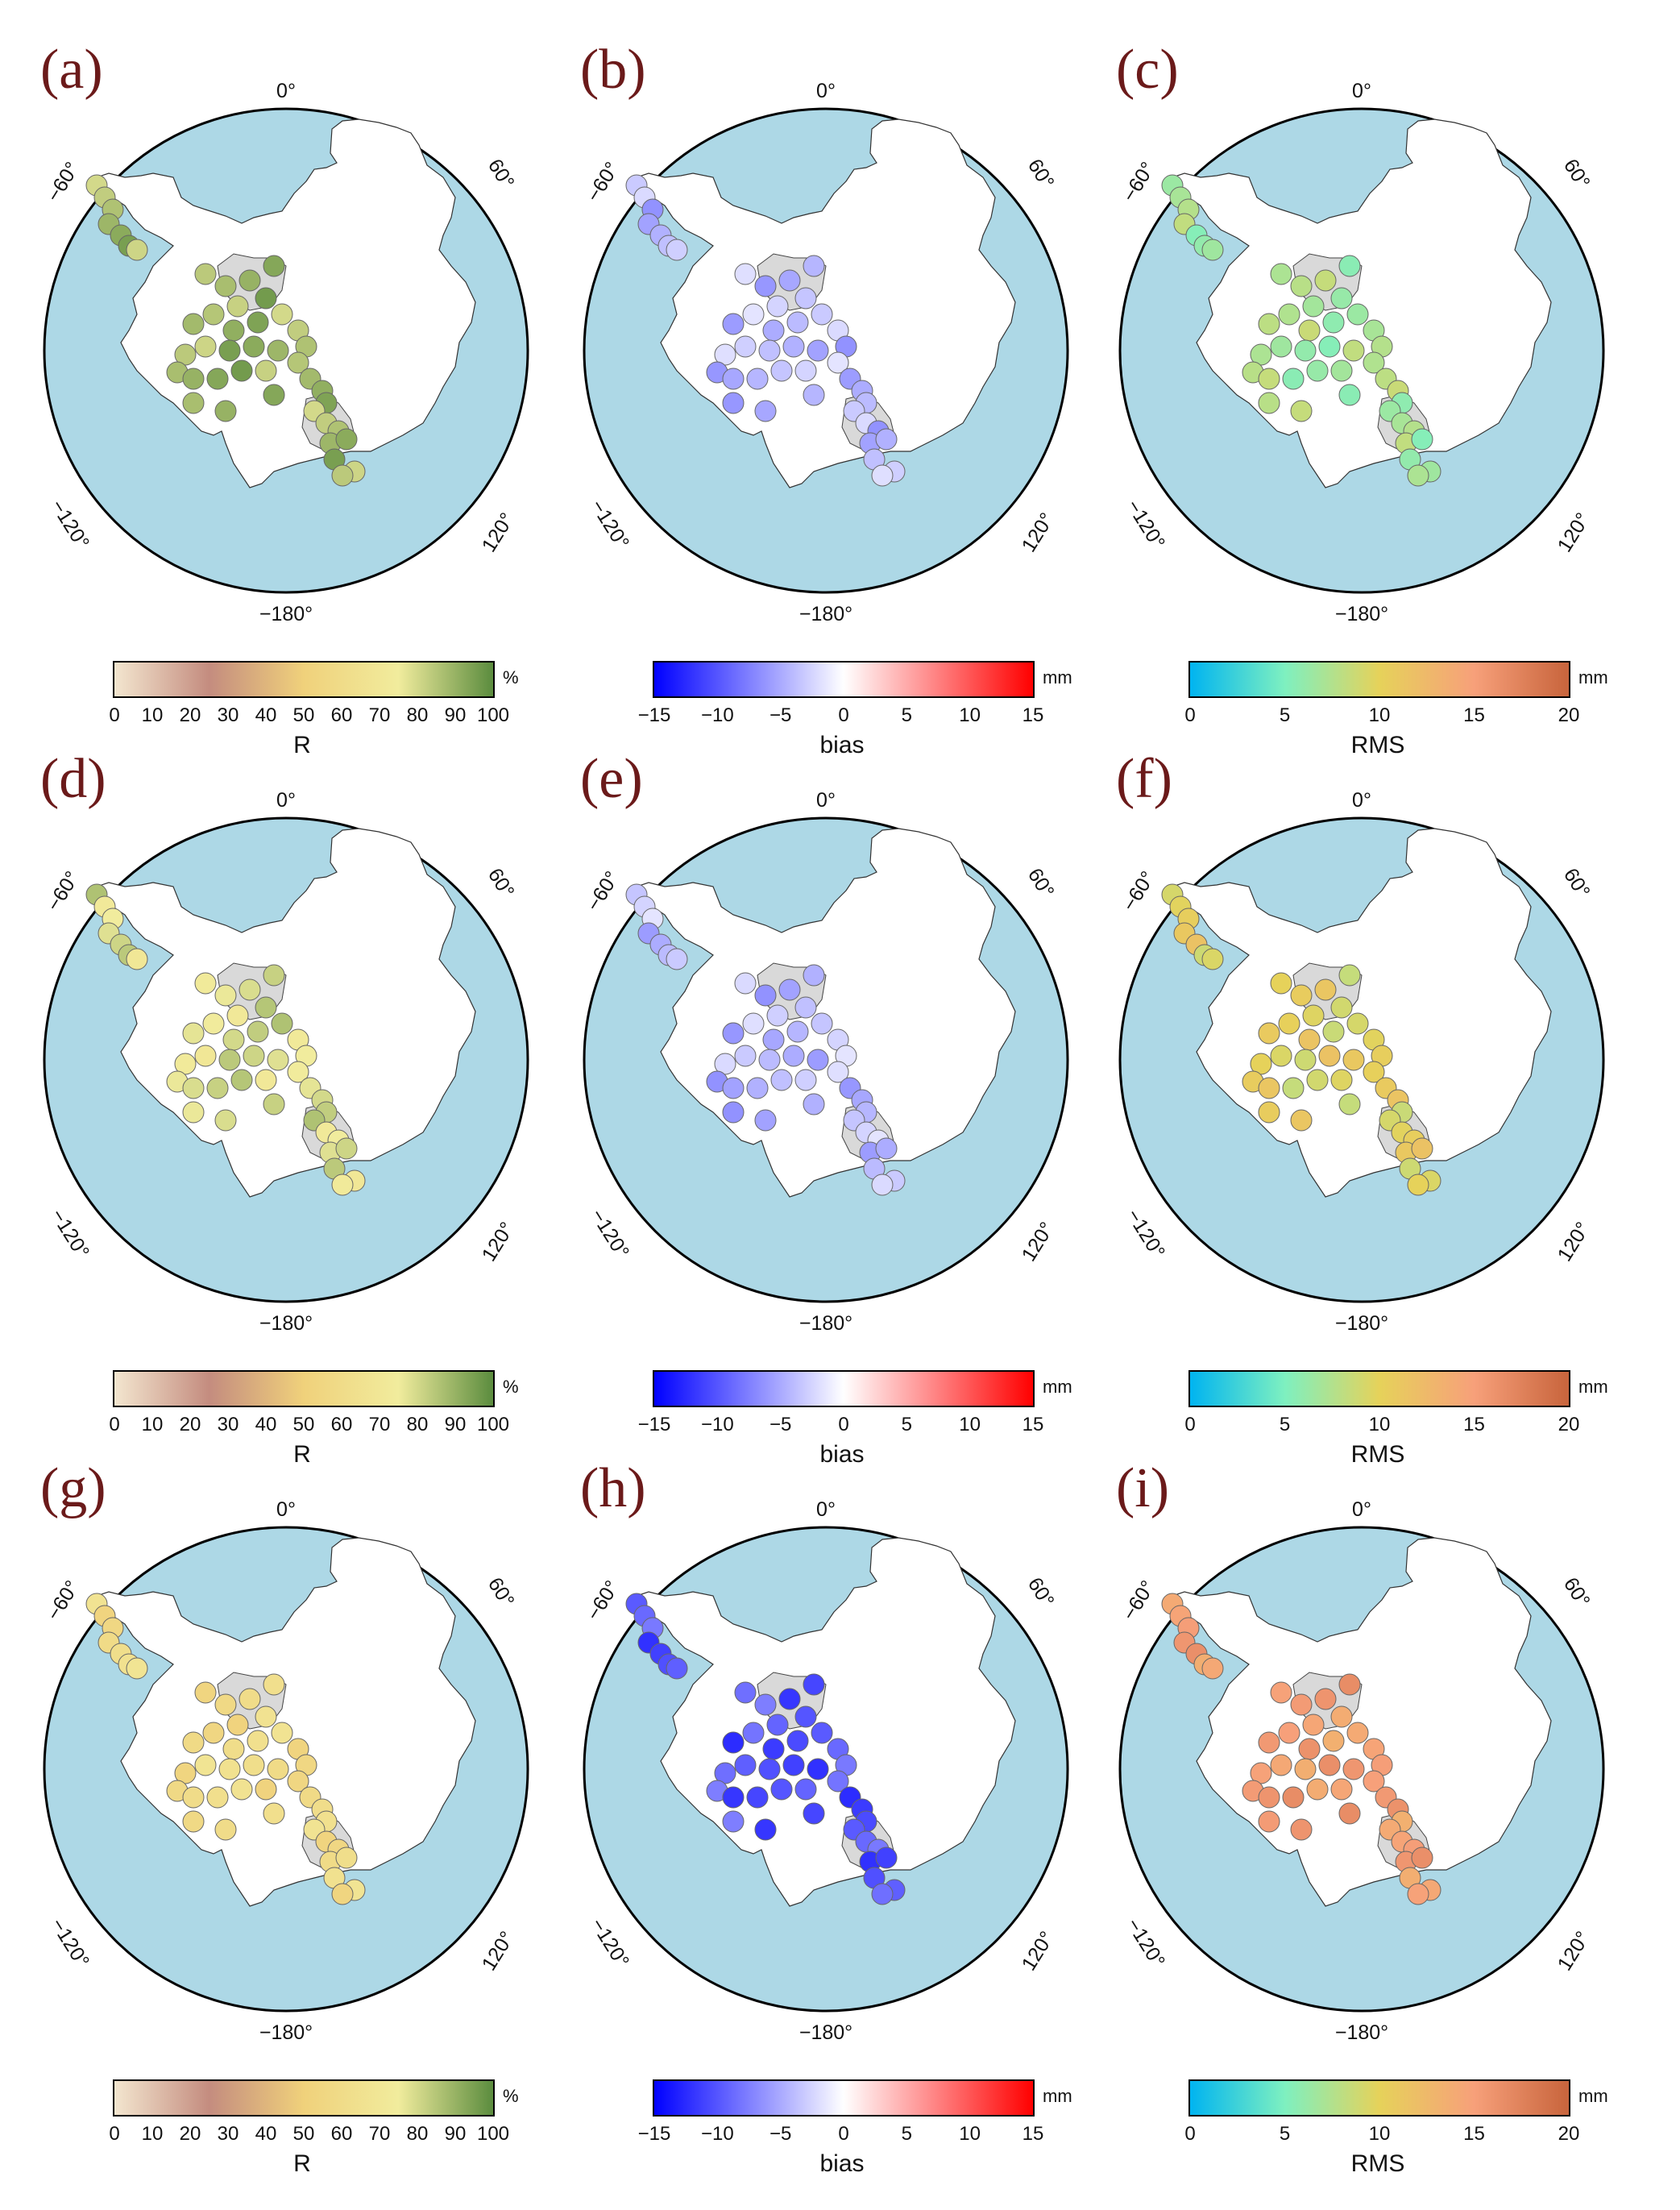  I want to click on colorbar-tick: 10, so click(152, 715).